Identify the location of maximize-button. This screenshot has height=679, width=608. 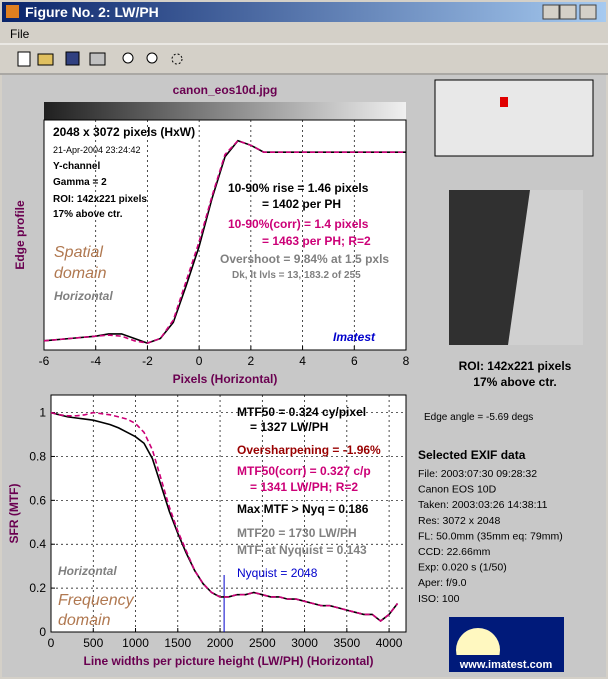
(568, 12).